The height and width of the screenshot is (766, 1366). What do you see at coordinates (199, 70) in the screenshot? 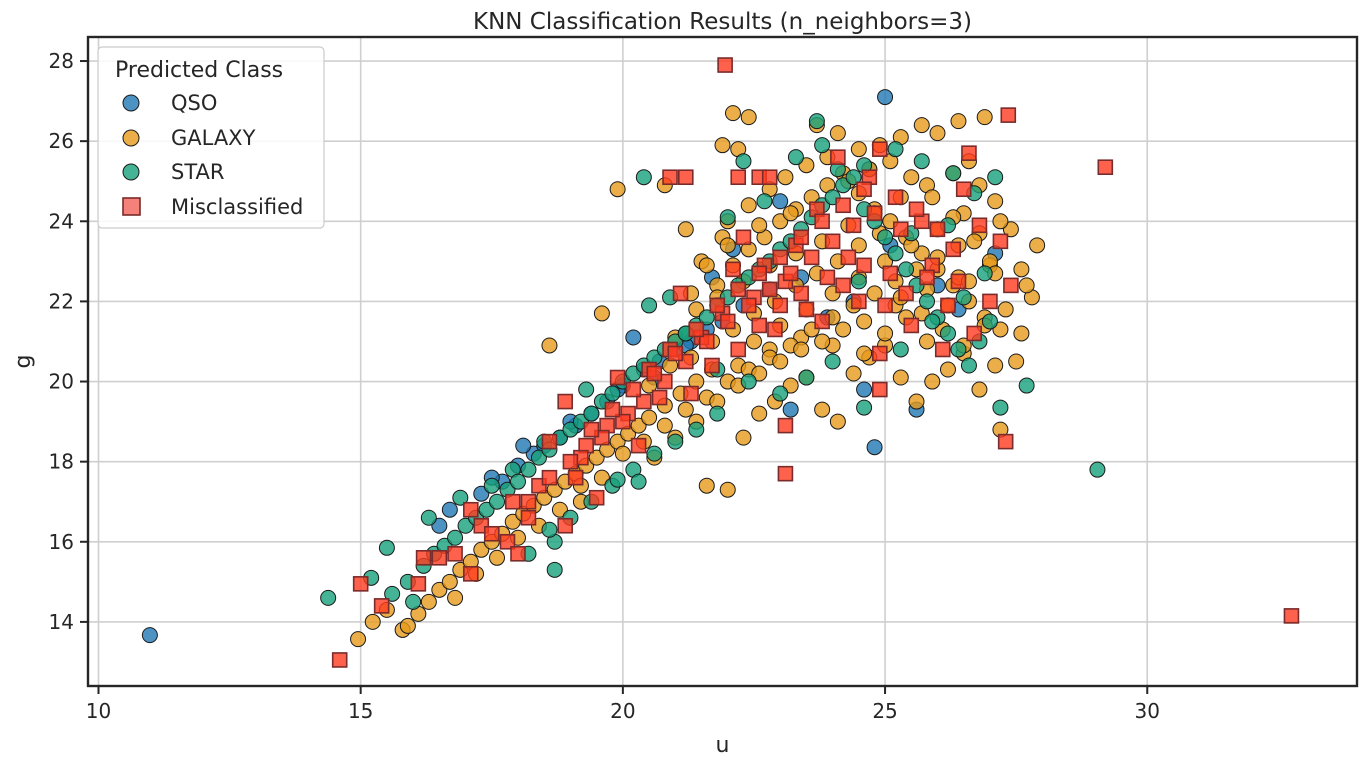
I see `legend-title: Predicted Class` at bounding box center [199, 70].